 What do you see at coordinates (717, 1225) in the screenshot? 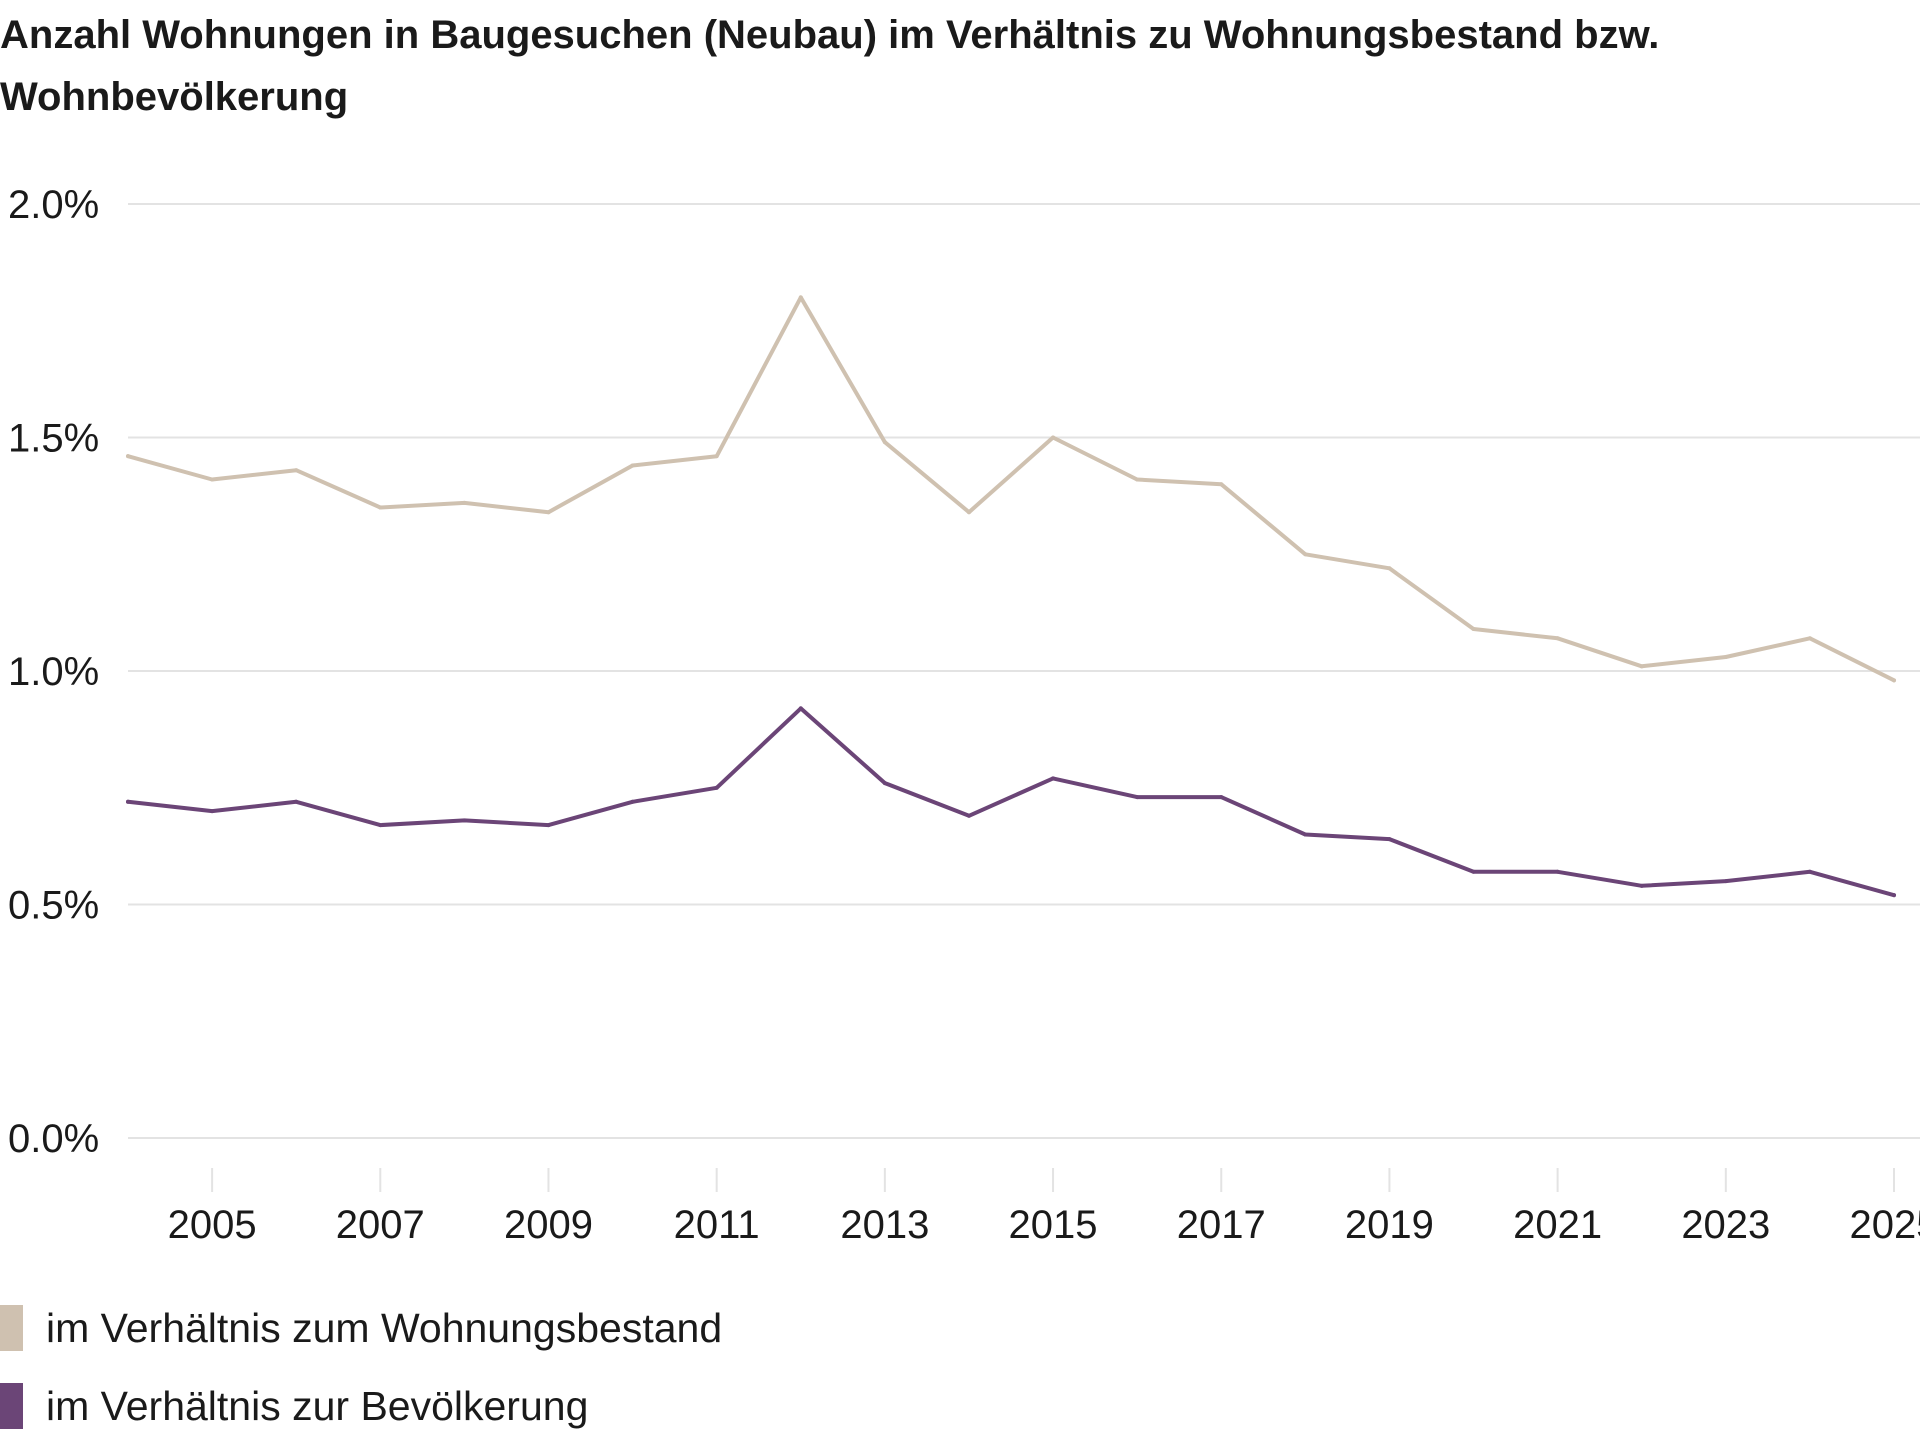
I see `x-tick-label: 2011` at bounding box center [717, 1225].